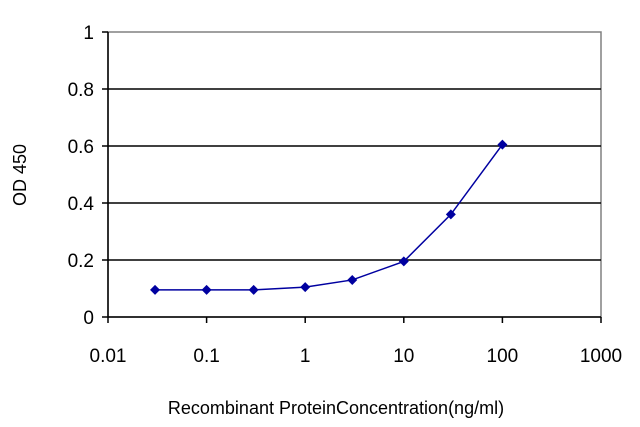 This screenshot has height=427, width=640. I want to click on x-tick-labels: 0.01 0.1 1 10 100 1000, so click(356, 356).